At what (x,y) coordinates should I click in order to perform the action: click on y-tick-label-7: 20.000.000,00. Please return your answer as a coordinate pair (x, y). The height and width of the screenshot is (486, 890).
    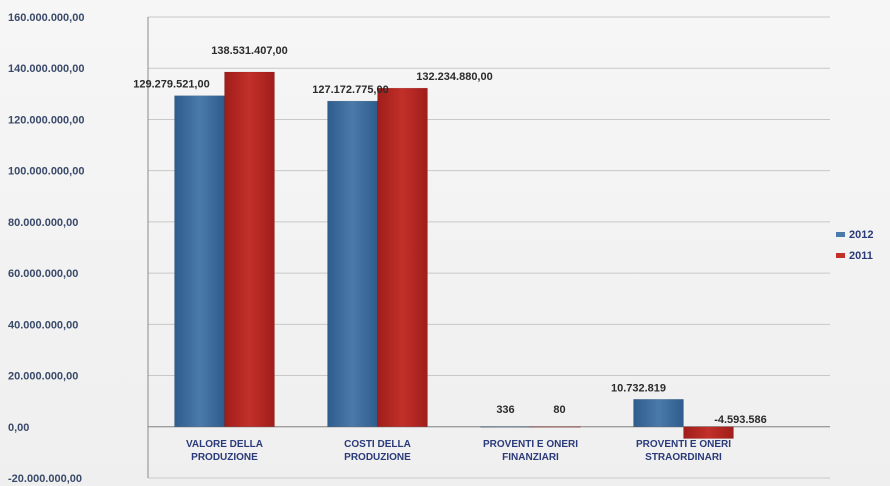
    Looking at the image, I should click on (43, 377).